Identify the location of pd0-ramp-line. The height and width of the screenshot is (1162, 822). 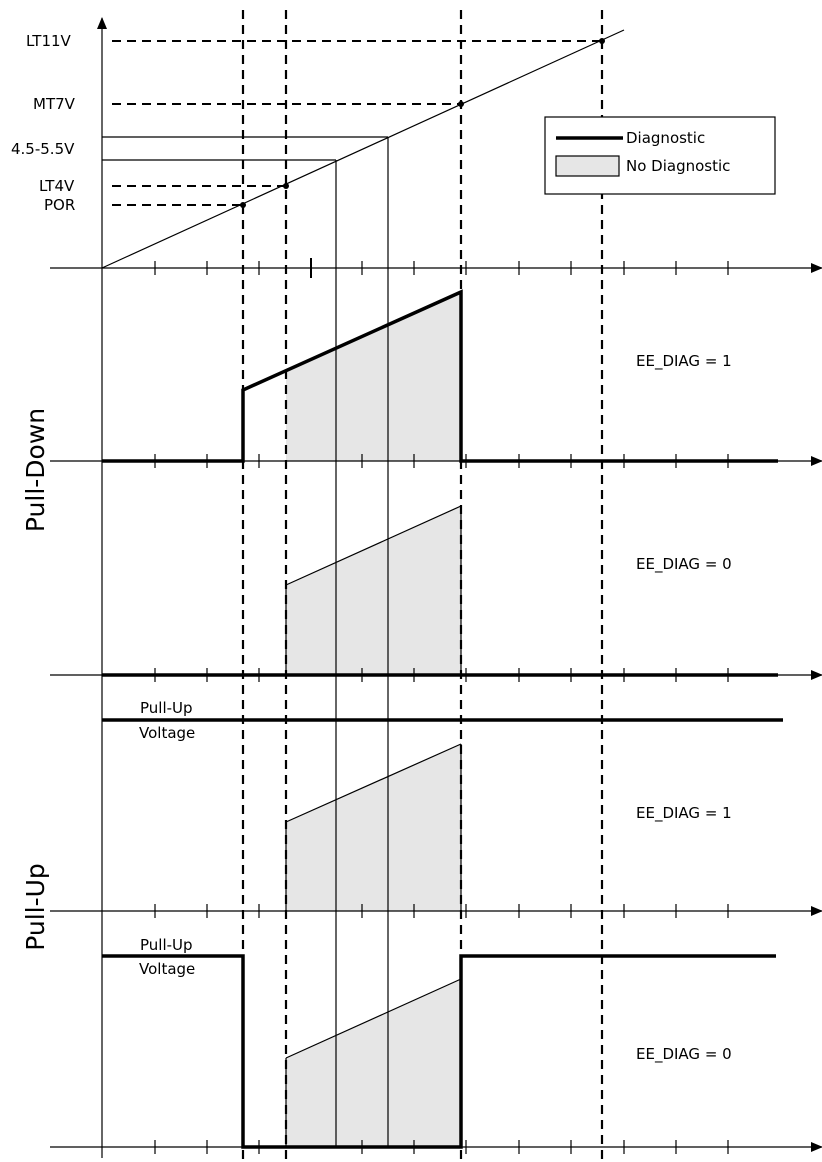
(373, 545).